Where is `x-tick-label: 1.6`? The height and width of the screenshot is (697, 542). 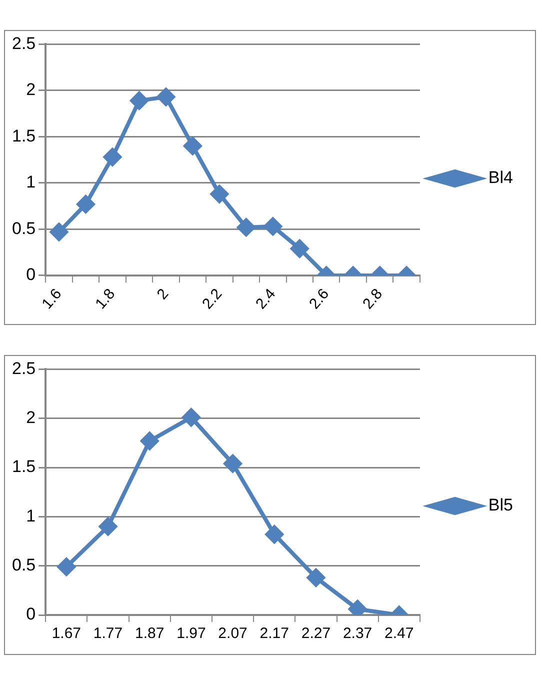
x-tick-label: 1.6 is located at coordinates (52, 299).